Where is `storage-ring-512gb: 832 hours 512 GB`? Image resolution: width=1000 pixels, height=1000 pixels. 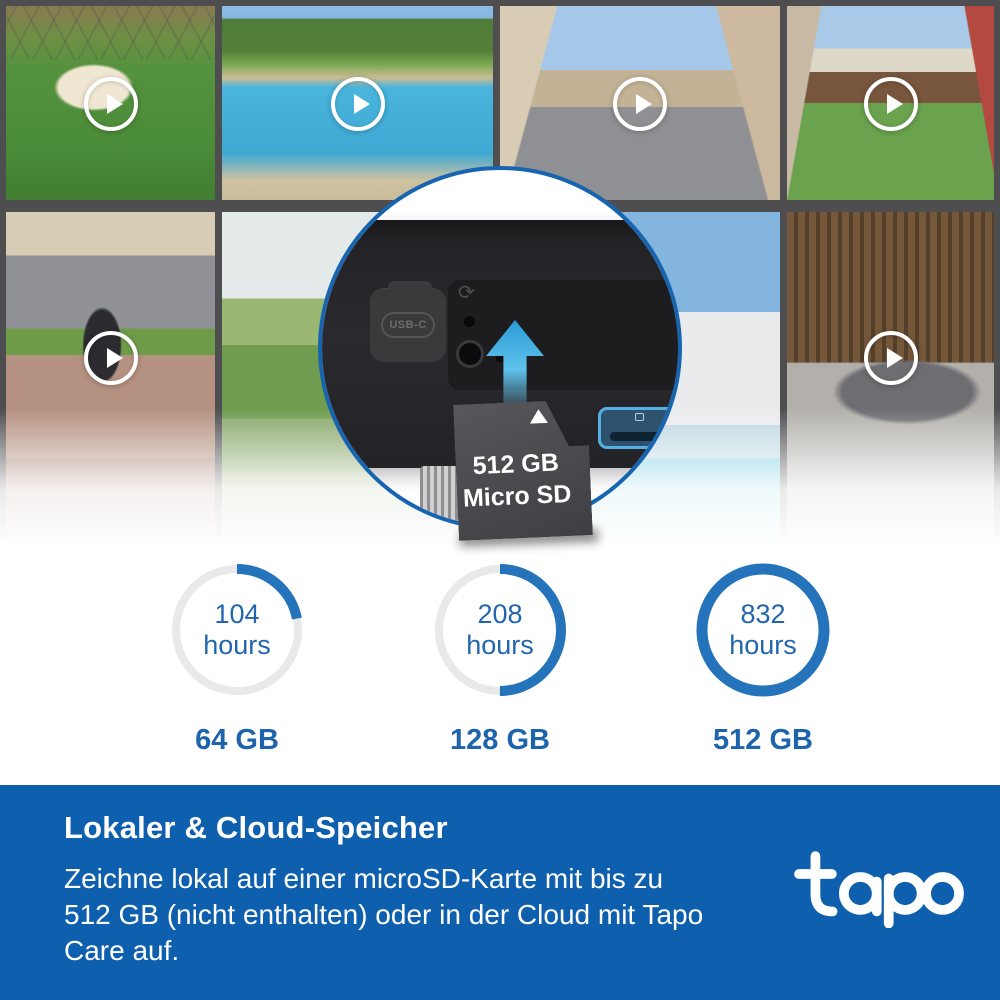
storage-ring-512gb: 832 hours 512 GB is located at coordinates (763, 658).